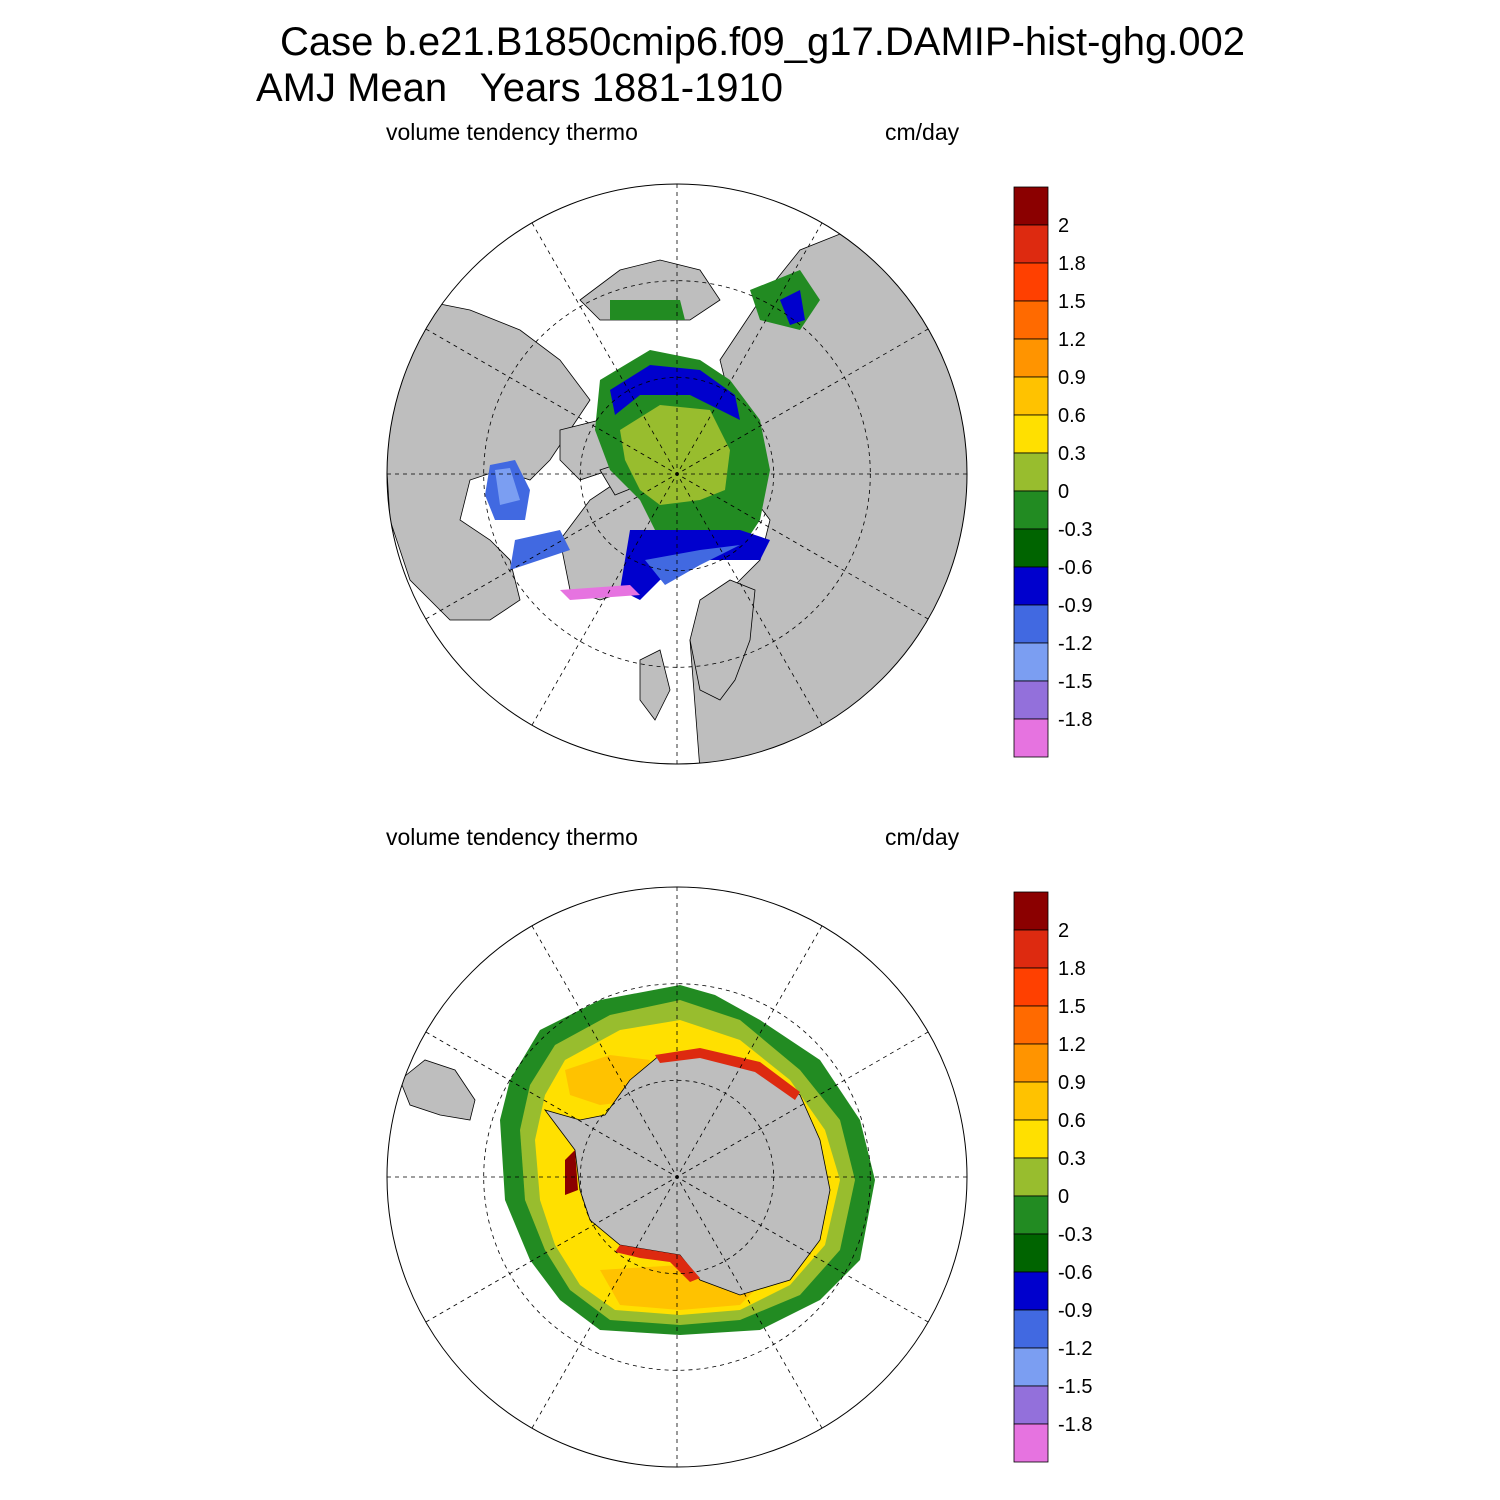  What do you see at coordinates (512, 132) in the screenshot?
I see `north-variable-label: volume tendency thermo` at bounding box center [512, 132].